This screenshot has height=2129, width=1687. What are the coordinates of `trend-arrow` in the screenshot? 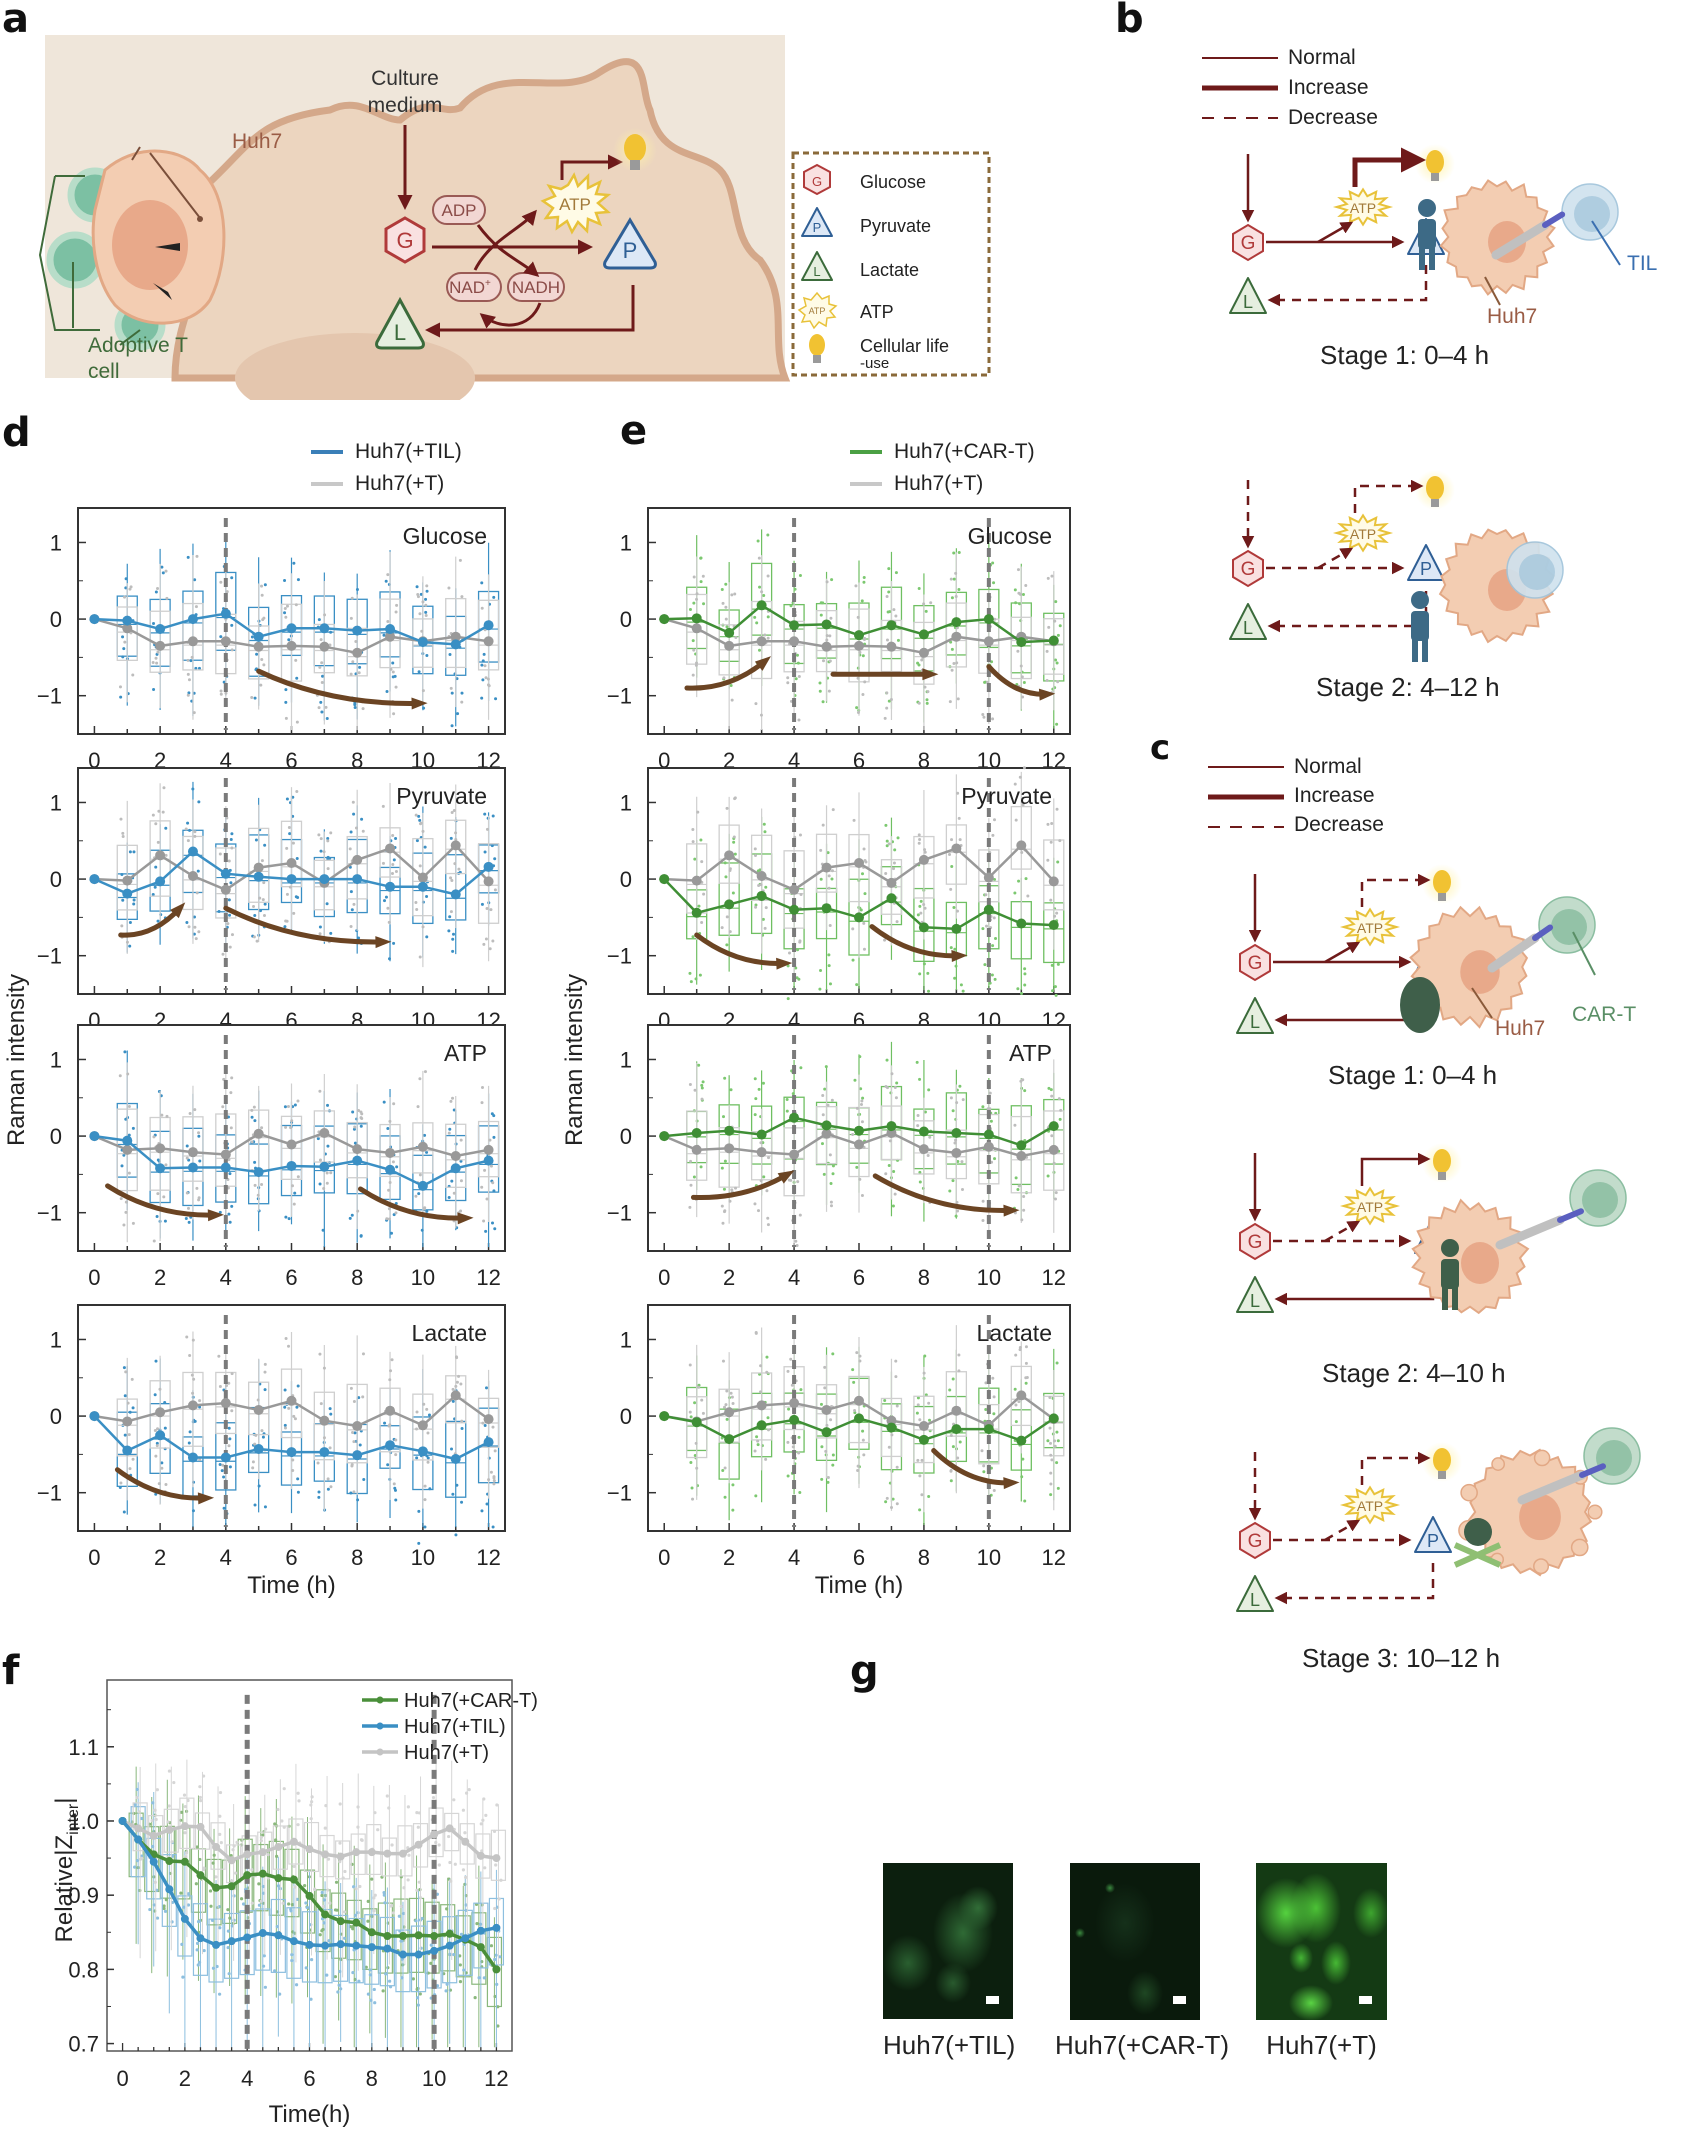 It's located at (339, 687).